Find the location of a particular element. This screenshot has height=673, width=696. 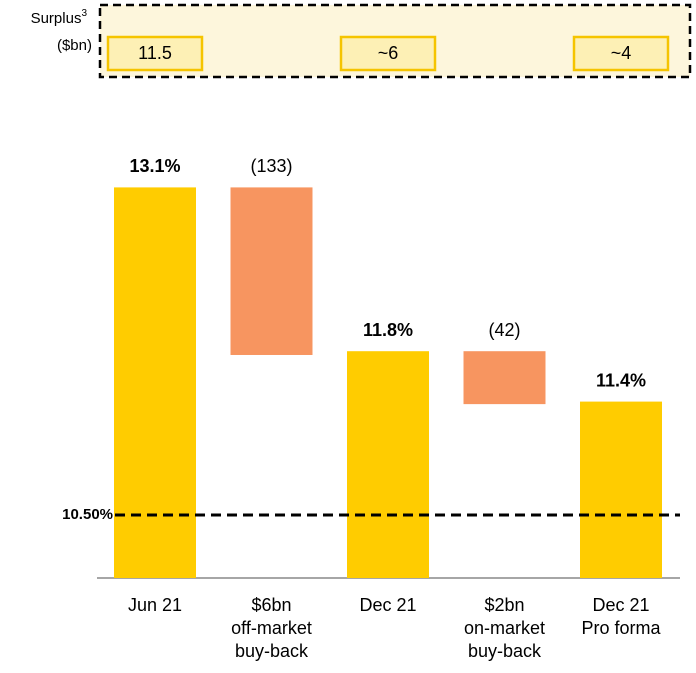

value-label: (133) is located at coordinates (271, 166).